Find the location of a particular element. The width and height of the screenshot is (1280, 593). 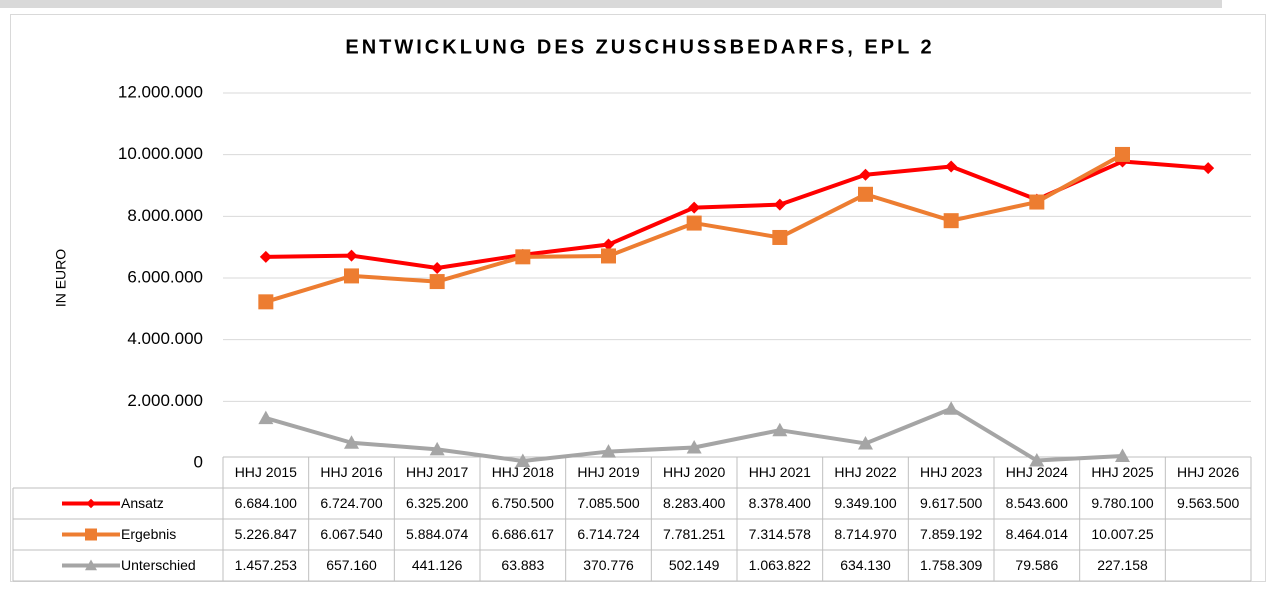

top-bar is located at coordinates (611, 4).